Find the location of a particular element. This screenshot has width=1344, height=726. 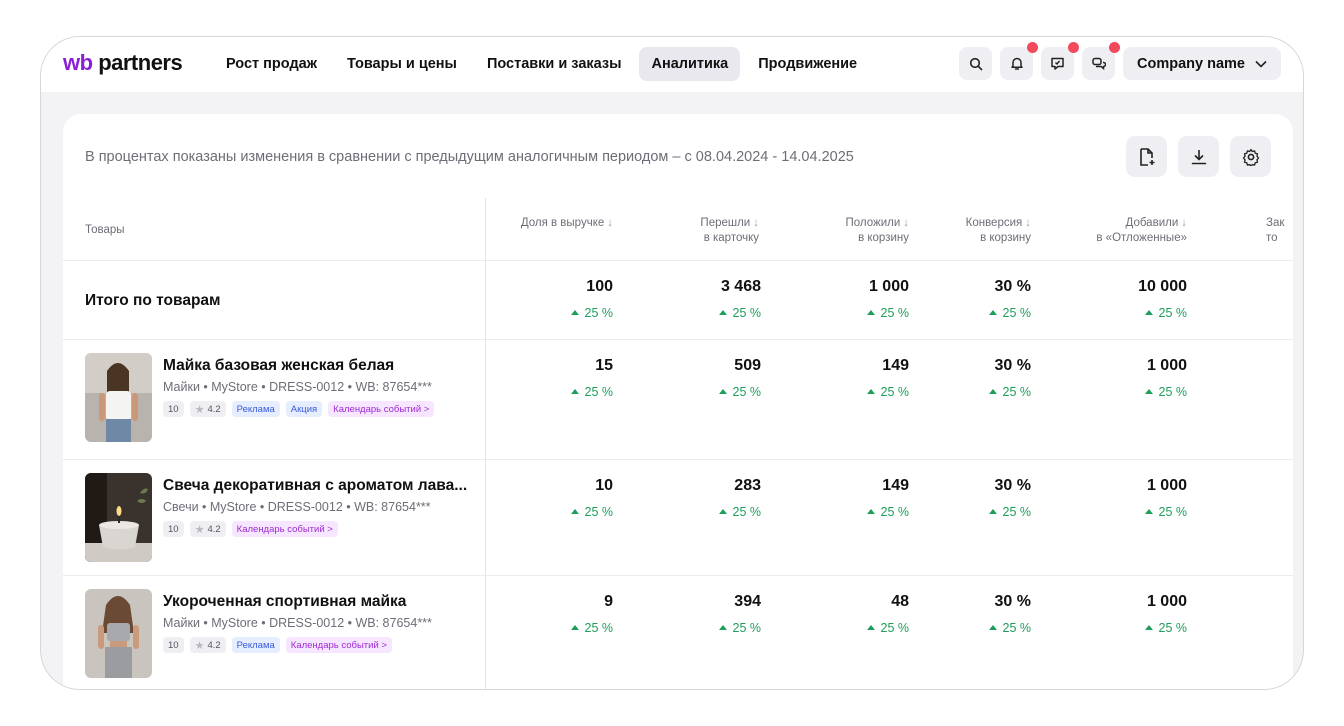

card-actions is located at coordinates (1198, 156).